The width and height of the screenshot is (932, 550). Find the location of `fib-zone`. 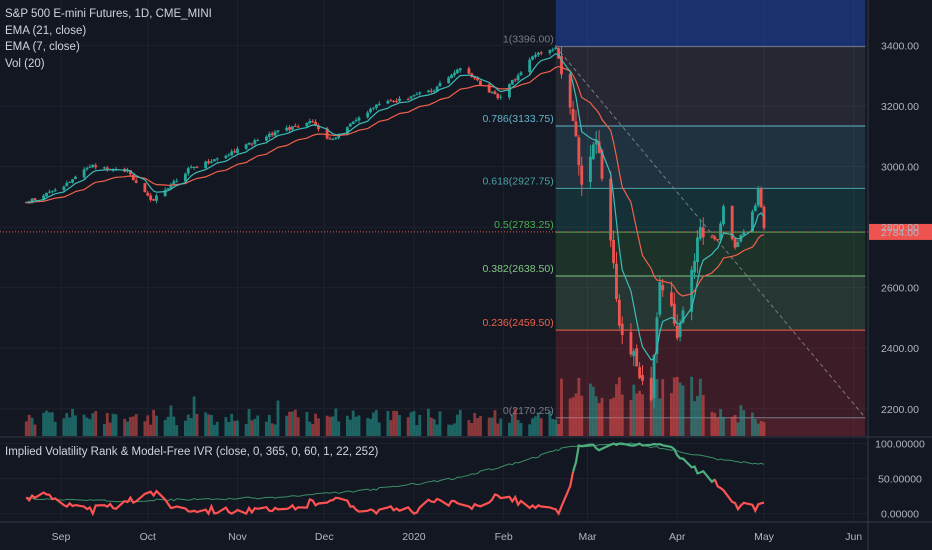

fib-zone is located at coordinates (710, 210).